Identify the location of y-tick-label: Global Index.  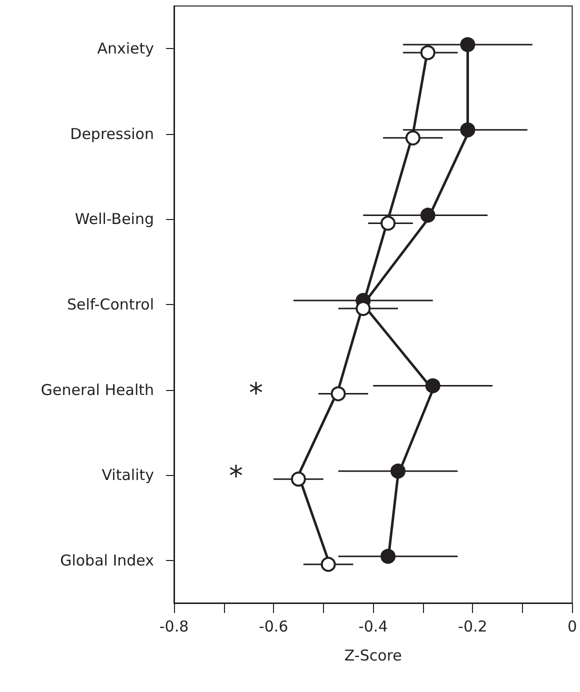
(107, 560).